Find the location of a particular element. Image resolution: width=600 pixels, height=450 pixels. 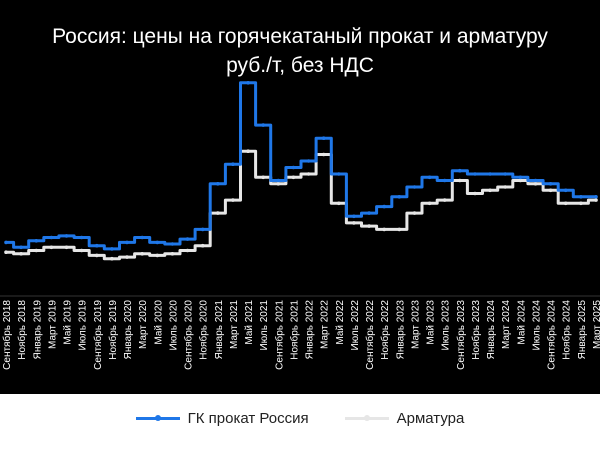

legend: ГК прокат Россия Арматура is located at coordinates (300, 418).